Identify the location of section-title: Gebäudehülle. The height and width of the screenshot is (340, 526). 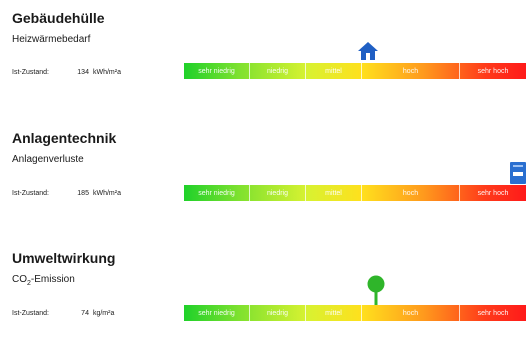
(58, 18).